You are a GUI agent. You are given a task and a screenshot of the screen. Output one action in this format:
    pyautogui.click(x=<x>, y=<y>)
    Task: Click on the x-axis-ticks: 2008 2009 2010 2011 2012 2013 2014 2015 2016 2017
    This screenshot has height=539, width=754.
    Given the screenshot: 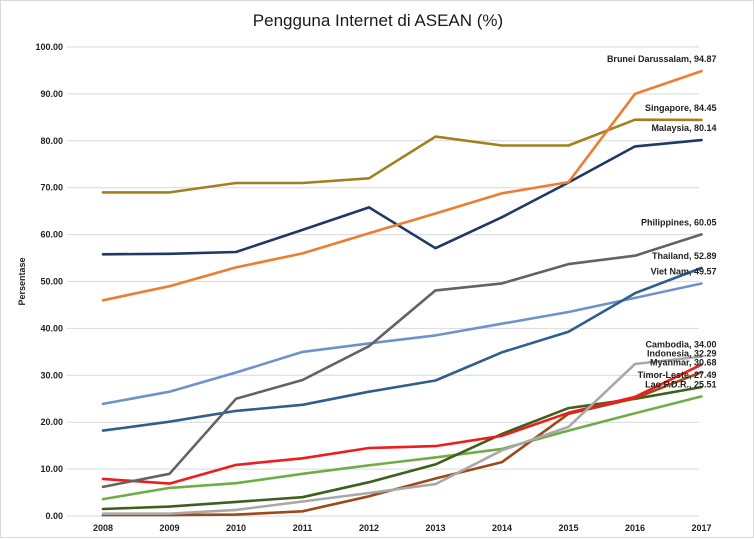 What is the action you would take?
    pyautogui.click(x=402, y=528)
    